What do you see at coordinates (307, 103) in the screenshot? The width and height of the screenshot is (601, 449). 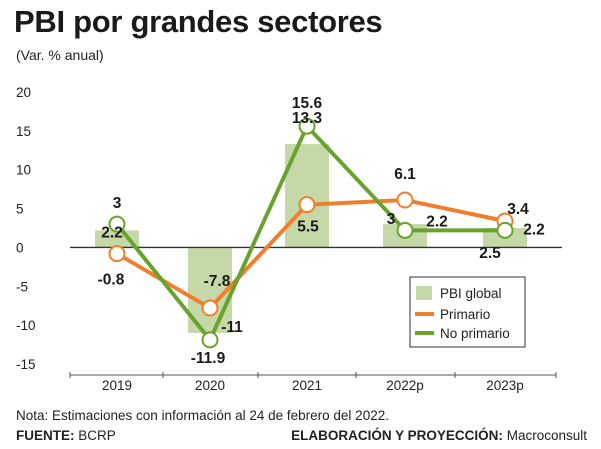 I see `data-label-no-primario: 15.6` at bounding box center [307, 103].